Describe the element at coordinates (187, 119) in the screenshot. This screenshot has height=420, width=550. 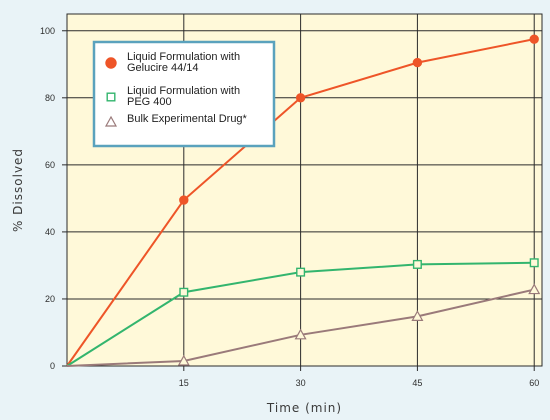
I see `legend-label-3: Bulk Experimental Drug*` at that location.